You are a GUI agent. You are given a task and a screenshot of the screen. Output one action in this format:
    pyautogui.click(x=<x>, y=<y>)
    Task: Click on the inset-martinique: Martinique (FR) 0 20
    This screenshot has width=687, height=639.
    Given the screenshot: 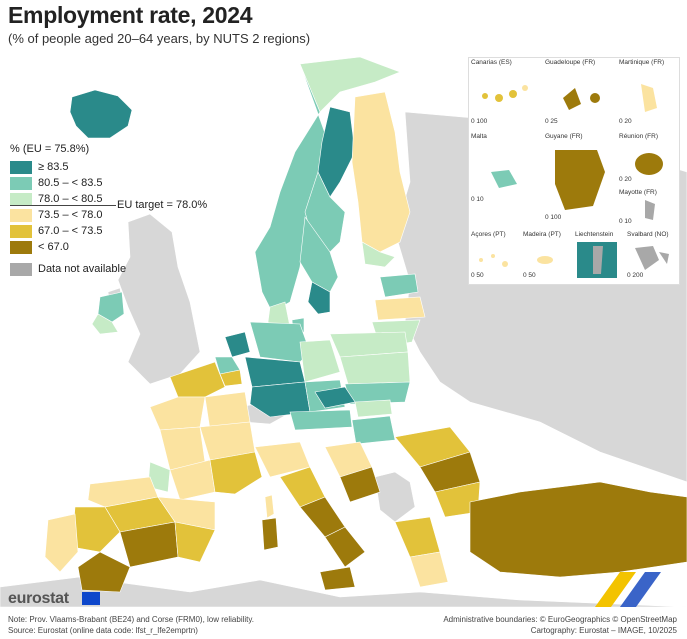 What is the action you would take?
    pyautogui.click(x=642, y=92)
    